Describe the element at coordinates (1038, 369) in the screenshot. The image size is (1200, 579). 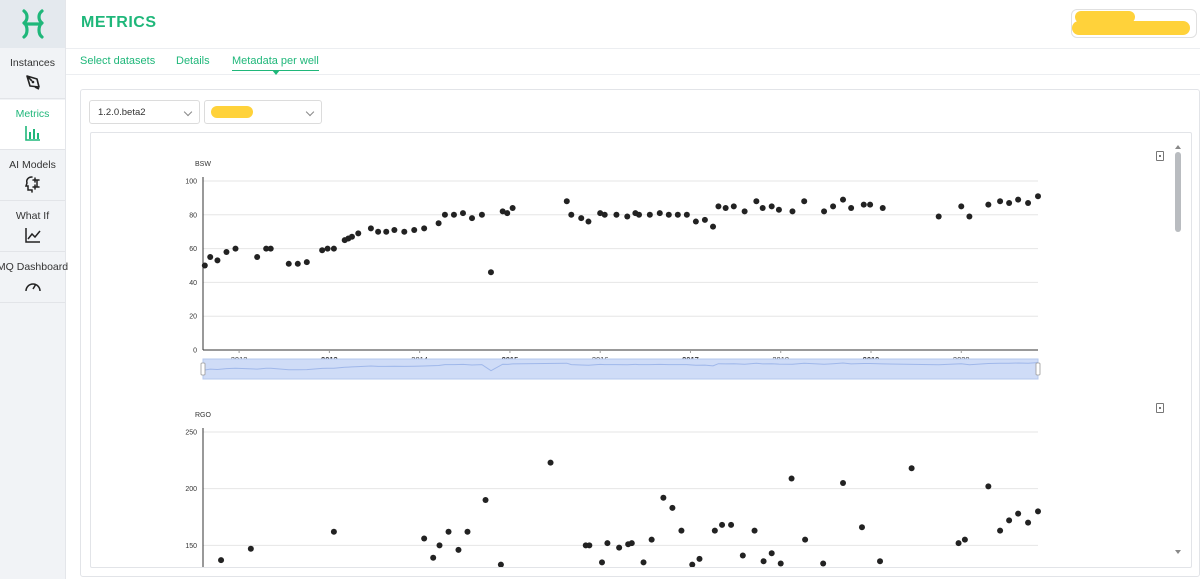
I see `navigator-handle-right` at that location.